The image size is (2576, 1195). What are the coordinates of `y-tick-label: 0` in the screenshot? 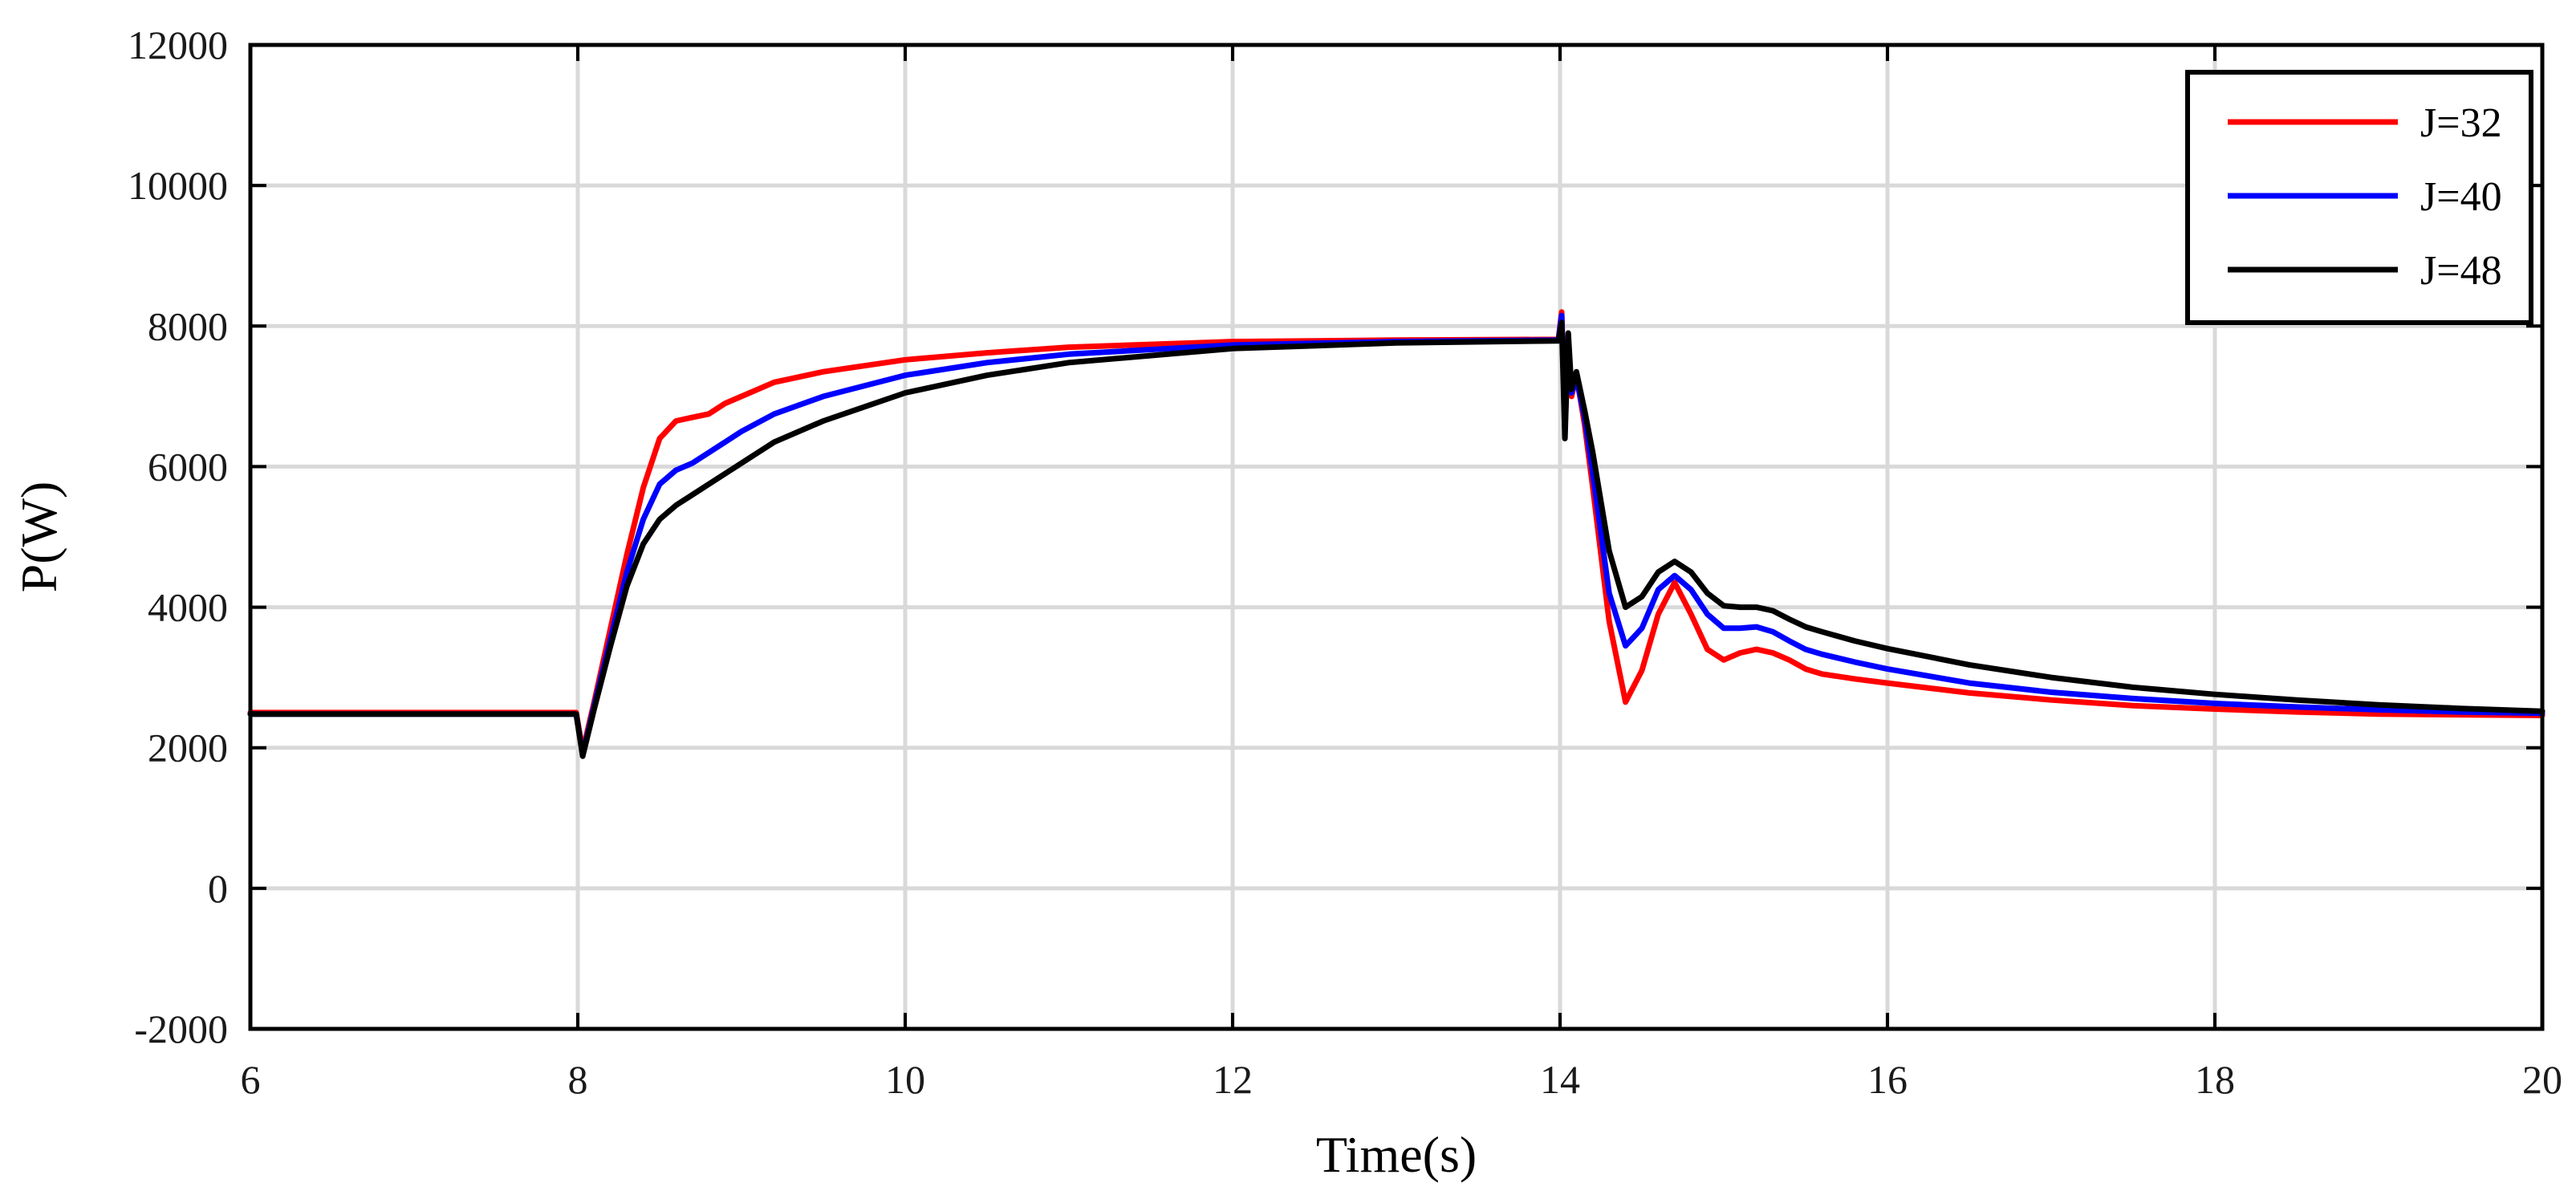 It's located at (218, 888).